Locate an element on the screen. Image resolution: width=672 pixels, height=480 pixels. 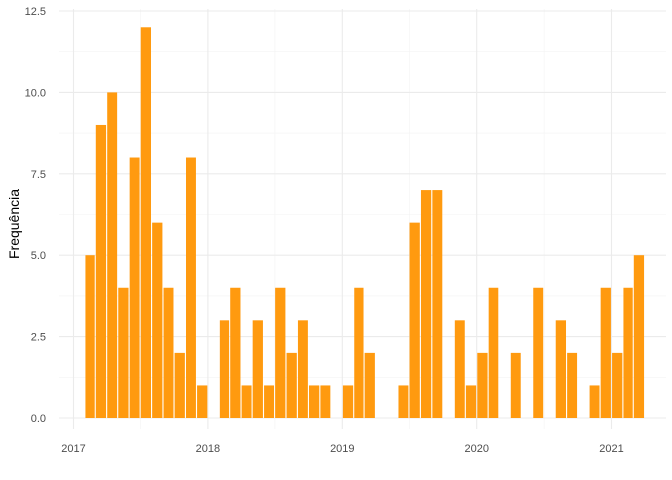
y-tick-label: 10.0 is located at coordinates (35, 93).